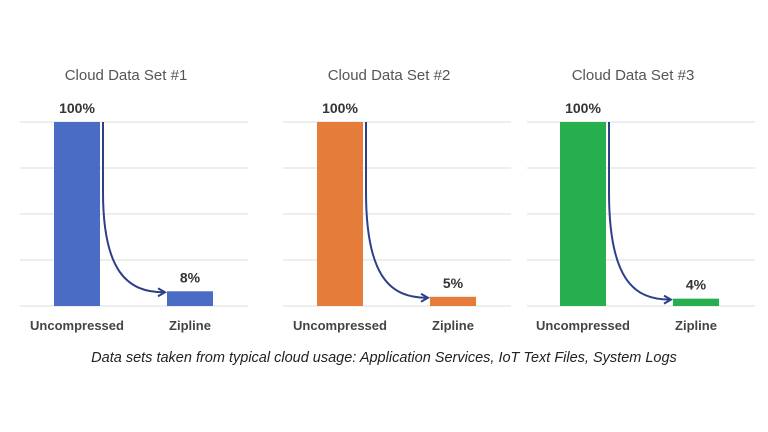 This screenshot has height=432, width=768. Describe the element at coordinates (453, 283) in the screenshot. I see `data-label: 5%` at that location.